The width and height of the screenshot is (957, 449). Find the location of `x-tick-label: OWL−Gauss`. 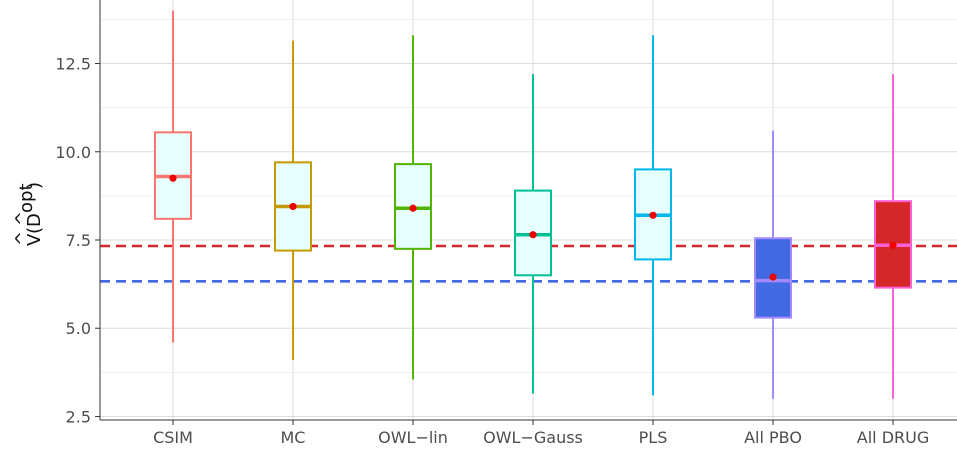

x-tick-label: OWL−Gauss is located at coordinates (533, 437).